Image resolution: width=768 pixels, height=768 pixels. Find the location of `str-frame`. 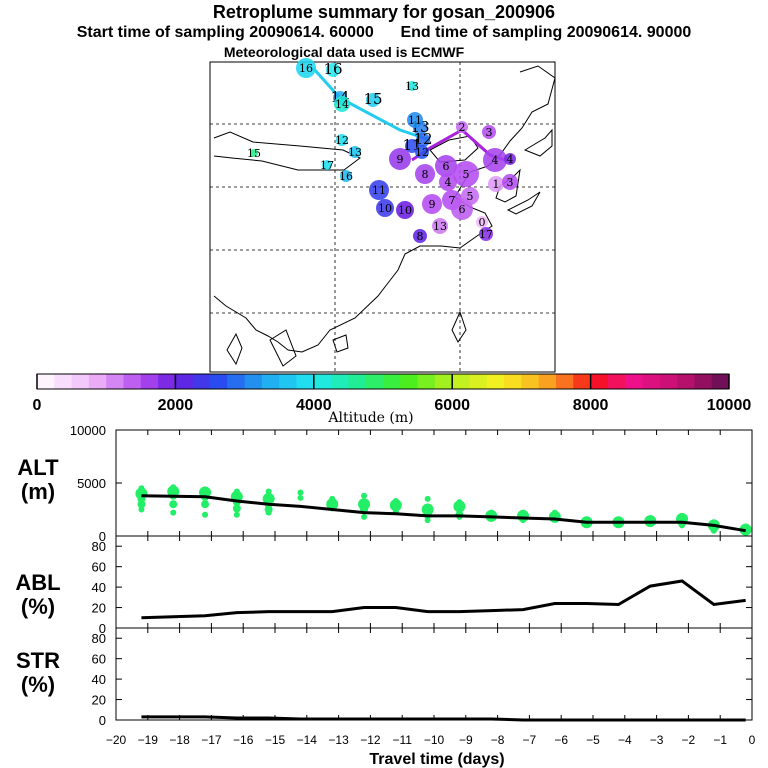

str-frame is located at coordinates (434, 674).